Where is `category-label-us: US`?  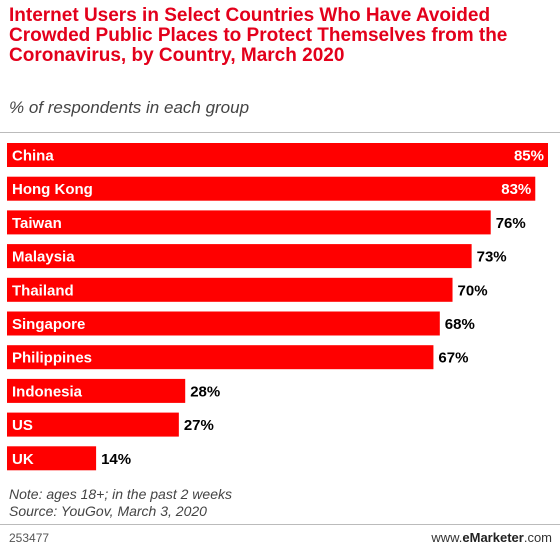 category-label-us: US is located at coordinates (22, 425).